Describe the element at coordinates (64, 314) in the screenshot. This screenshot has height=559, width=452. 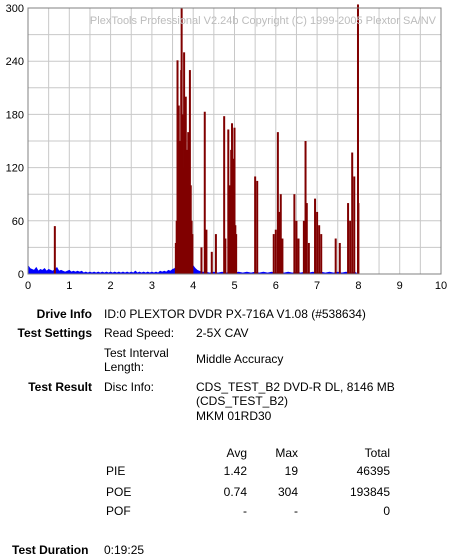
I see `drive-info-label: Drive Info` at that location.